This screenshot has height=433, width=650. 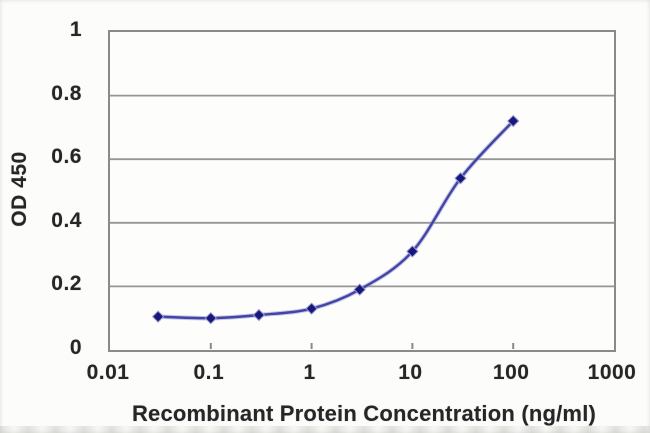 I want to click on x-tick-label: 10, so click(x=410, y=372).